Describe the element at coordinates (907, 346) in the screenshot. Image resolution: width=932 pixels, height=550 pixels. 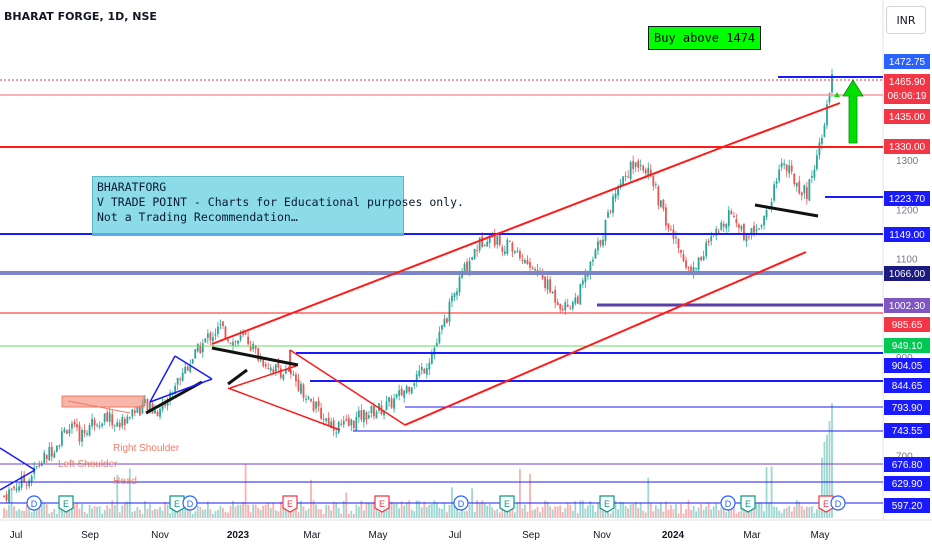
I see `price-label-text: 949.10` at that location.